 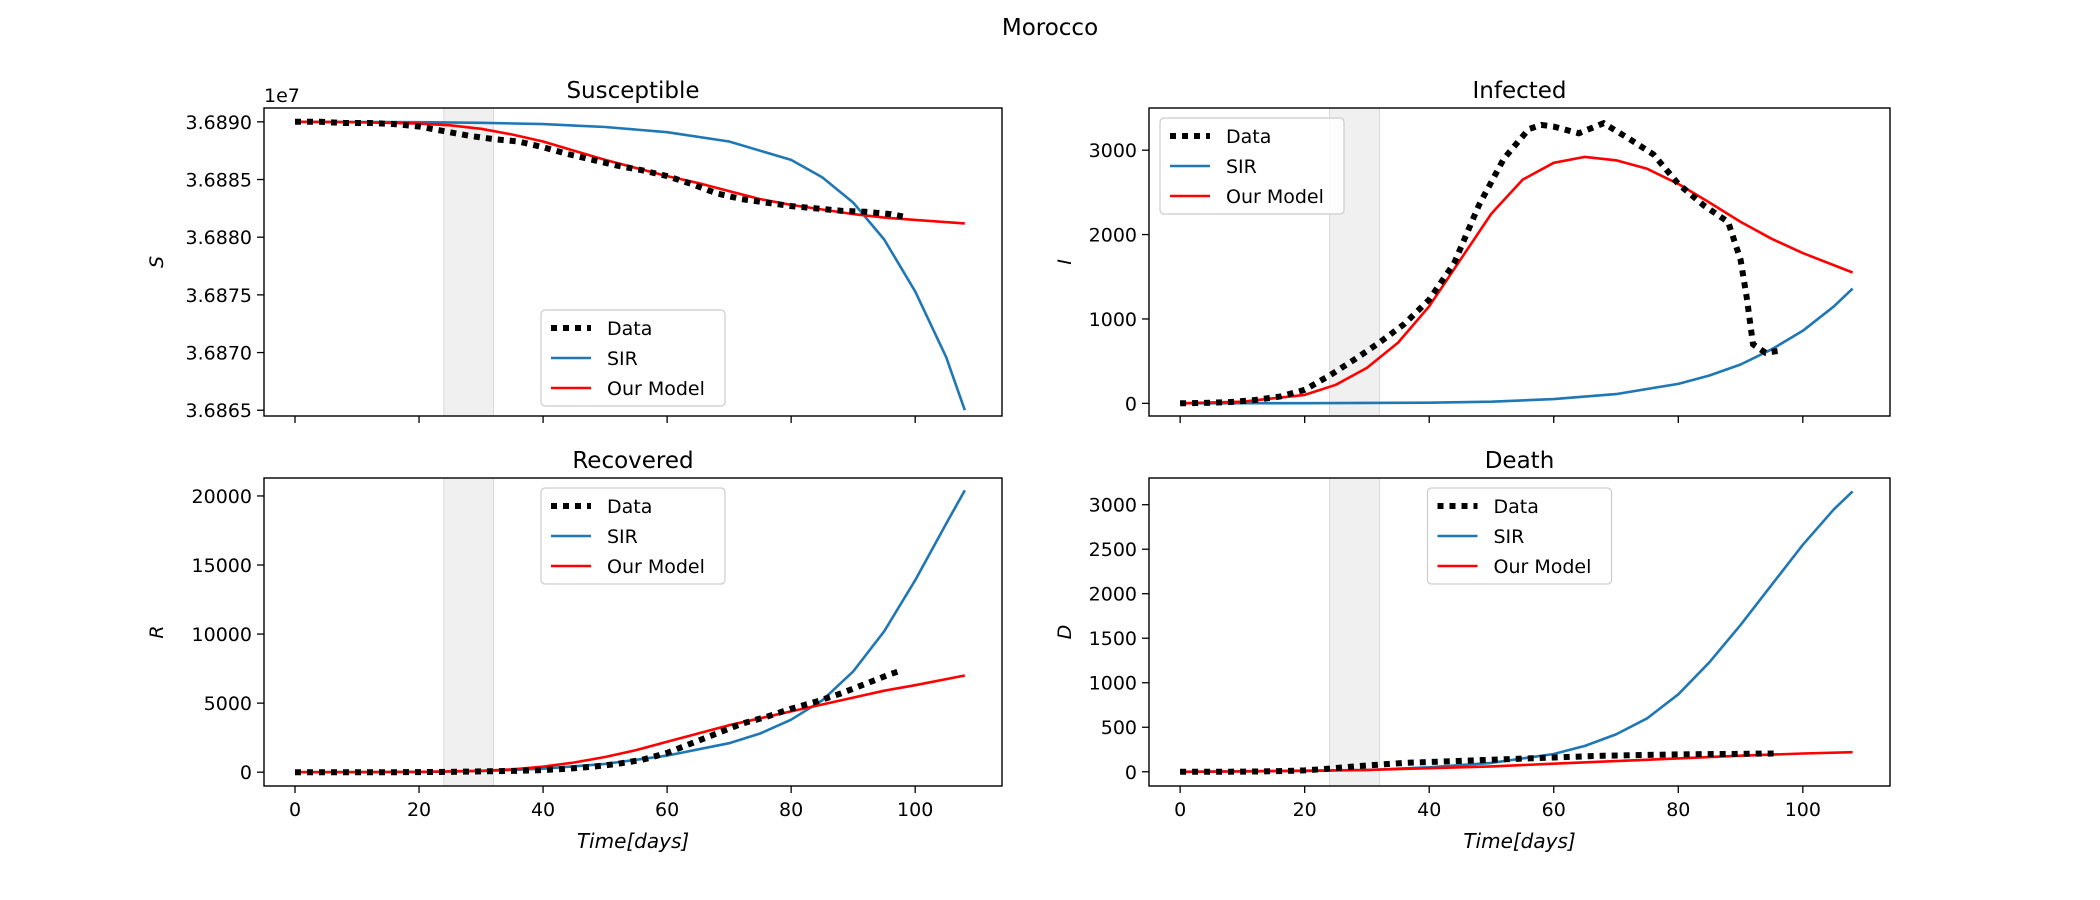 What do you see at coordinates (222, 635) in the screenshot?
I see `y-tick-label: 10000` at bounding box center [222, 635].